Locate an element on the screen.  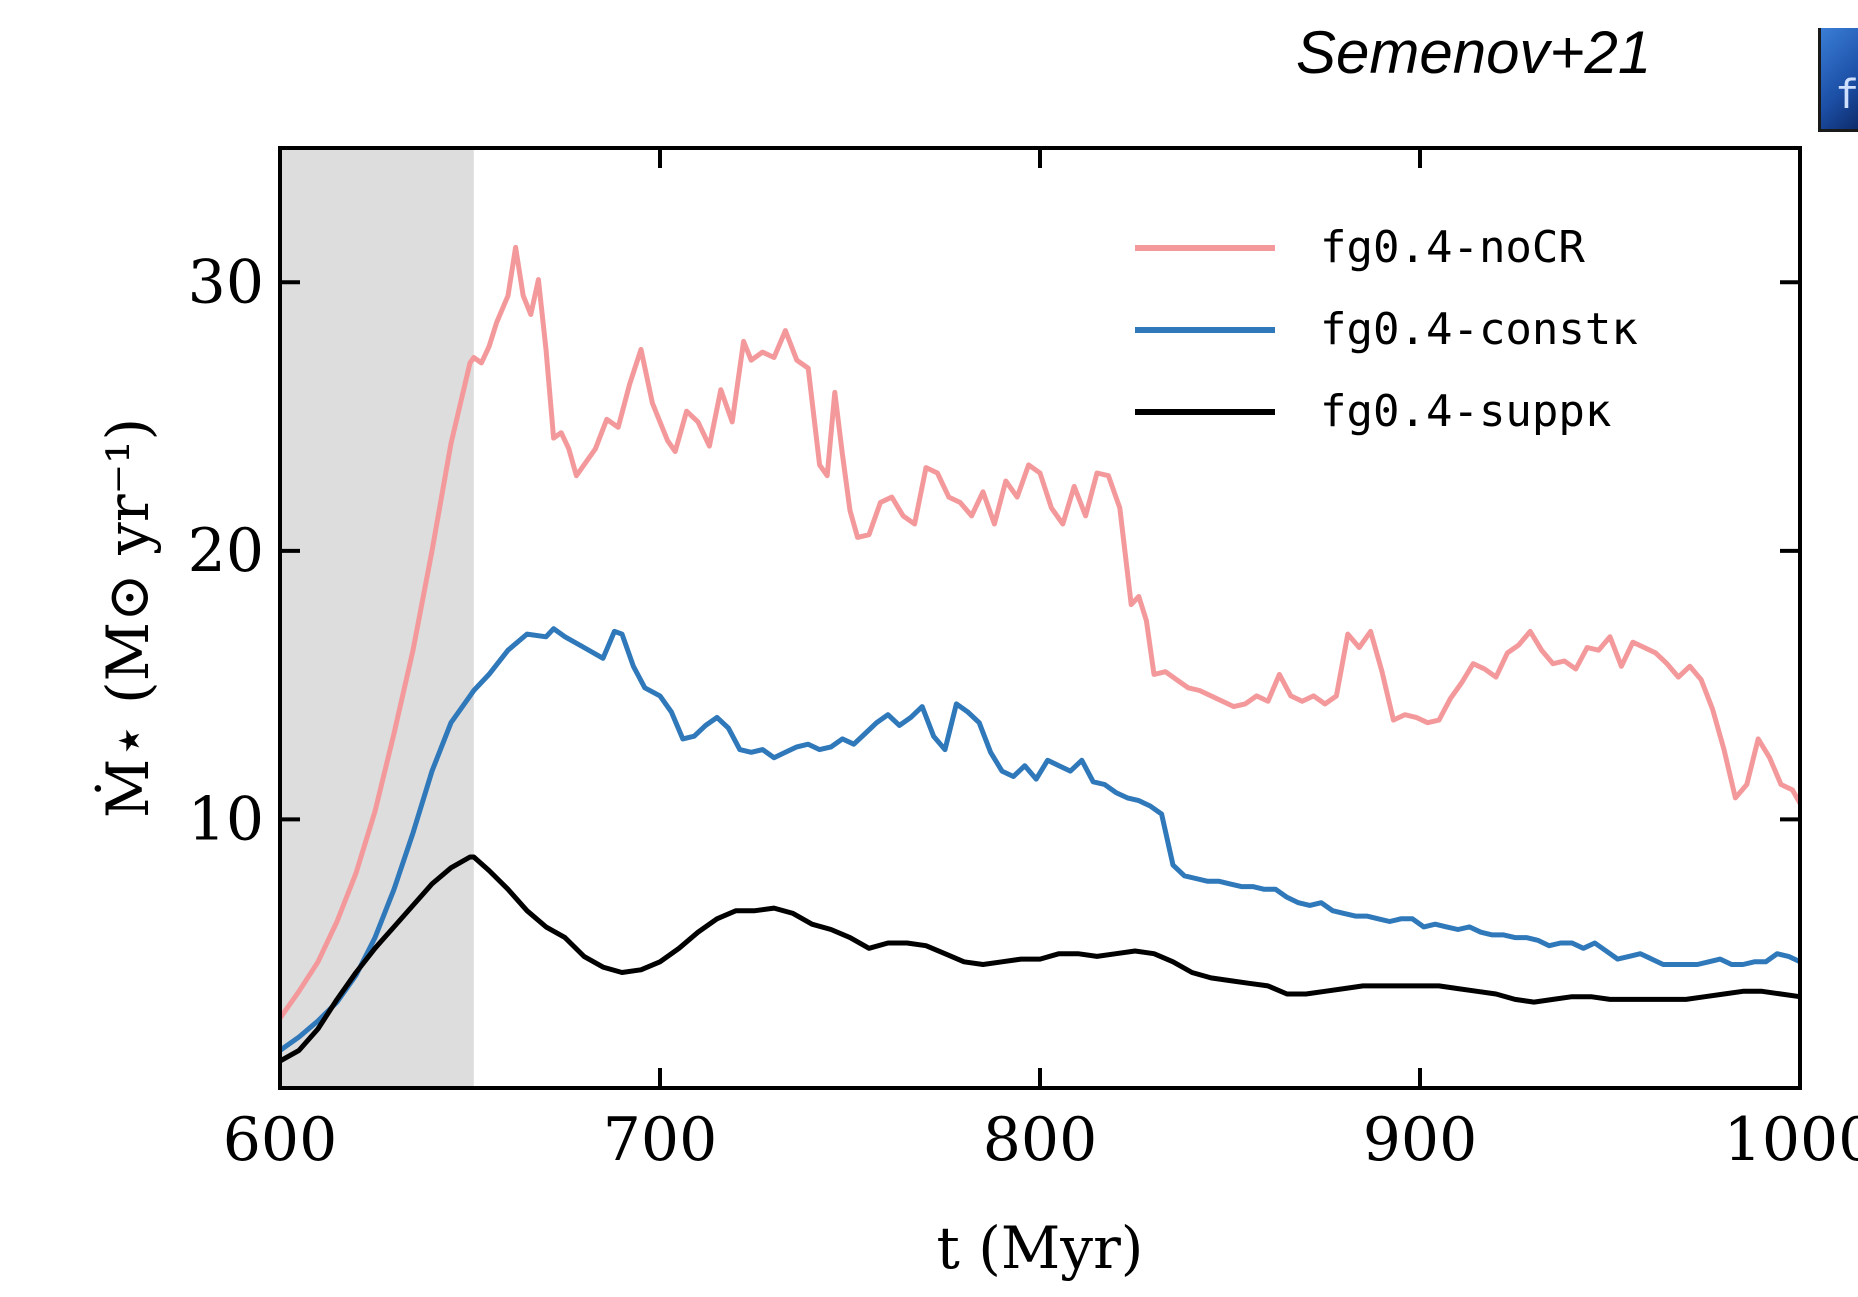
x-tick-label: 1000 is located at coordinates (1791, 1140).